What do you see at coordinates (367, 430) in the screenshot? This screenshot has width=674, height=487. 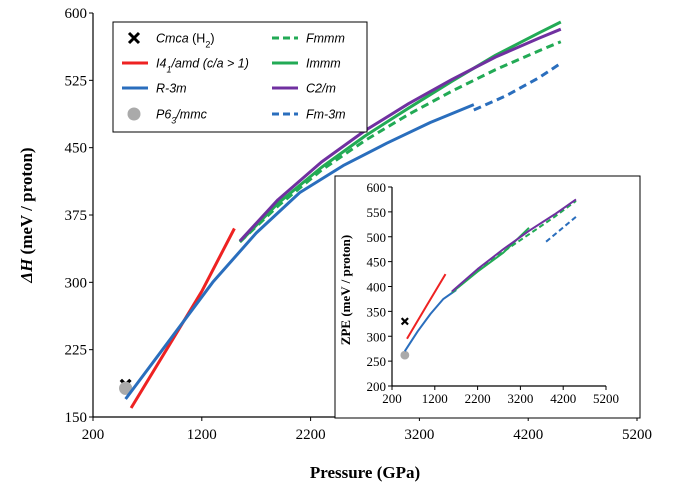 I see `main-x-tick-labels: 200 1200 2200 3200 4200 5200` at bounding box center [367, 430].